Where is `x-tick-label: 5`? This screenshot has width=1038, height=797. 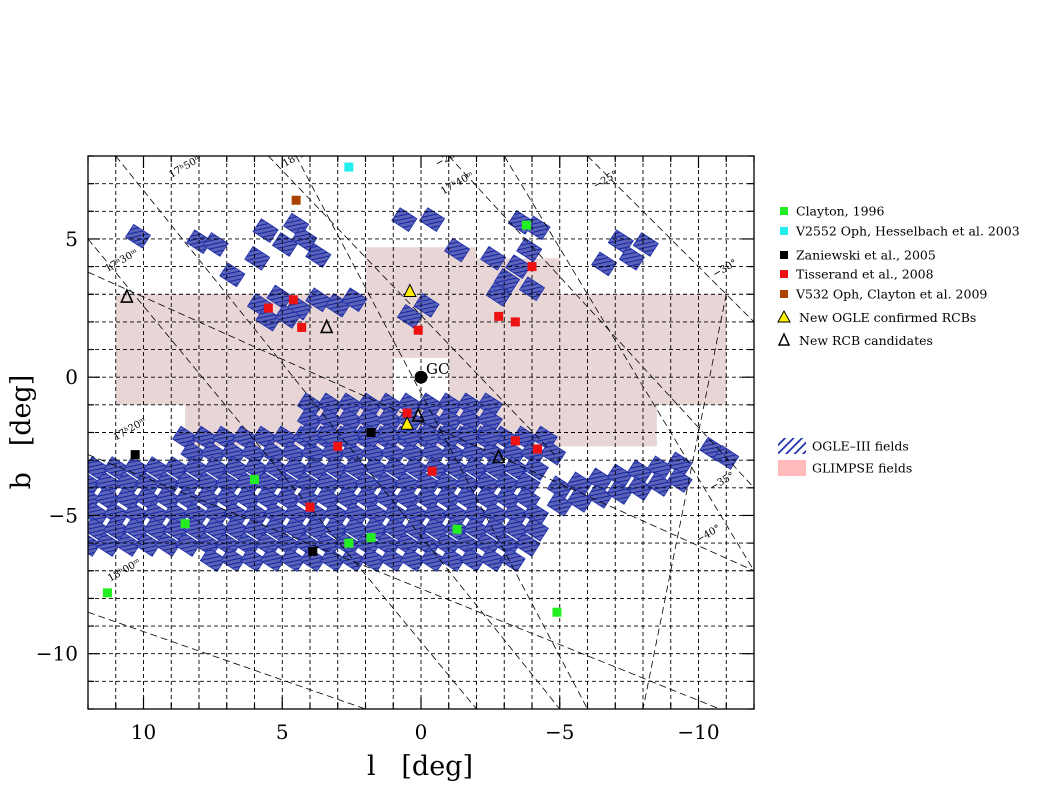 x-tick-label: 5 is located at coordinates (282, 732).